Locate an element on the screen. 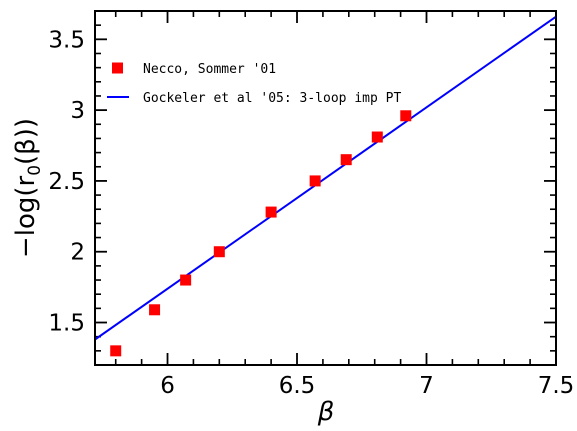 The height and width of the screenshot is (431, 577). y-tick-label: 3.5 is located at coordinates (66, 40).